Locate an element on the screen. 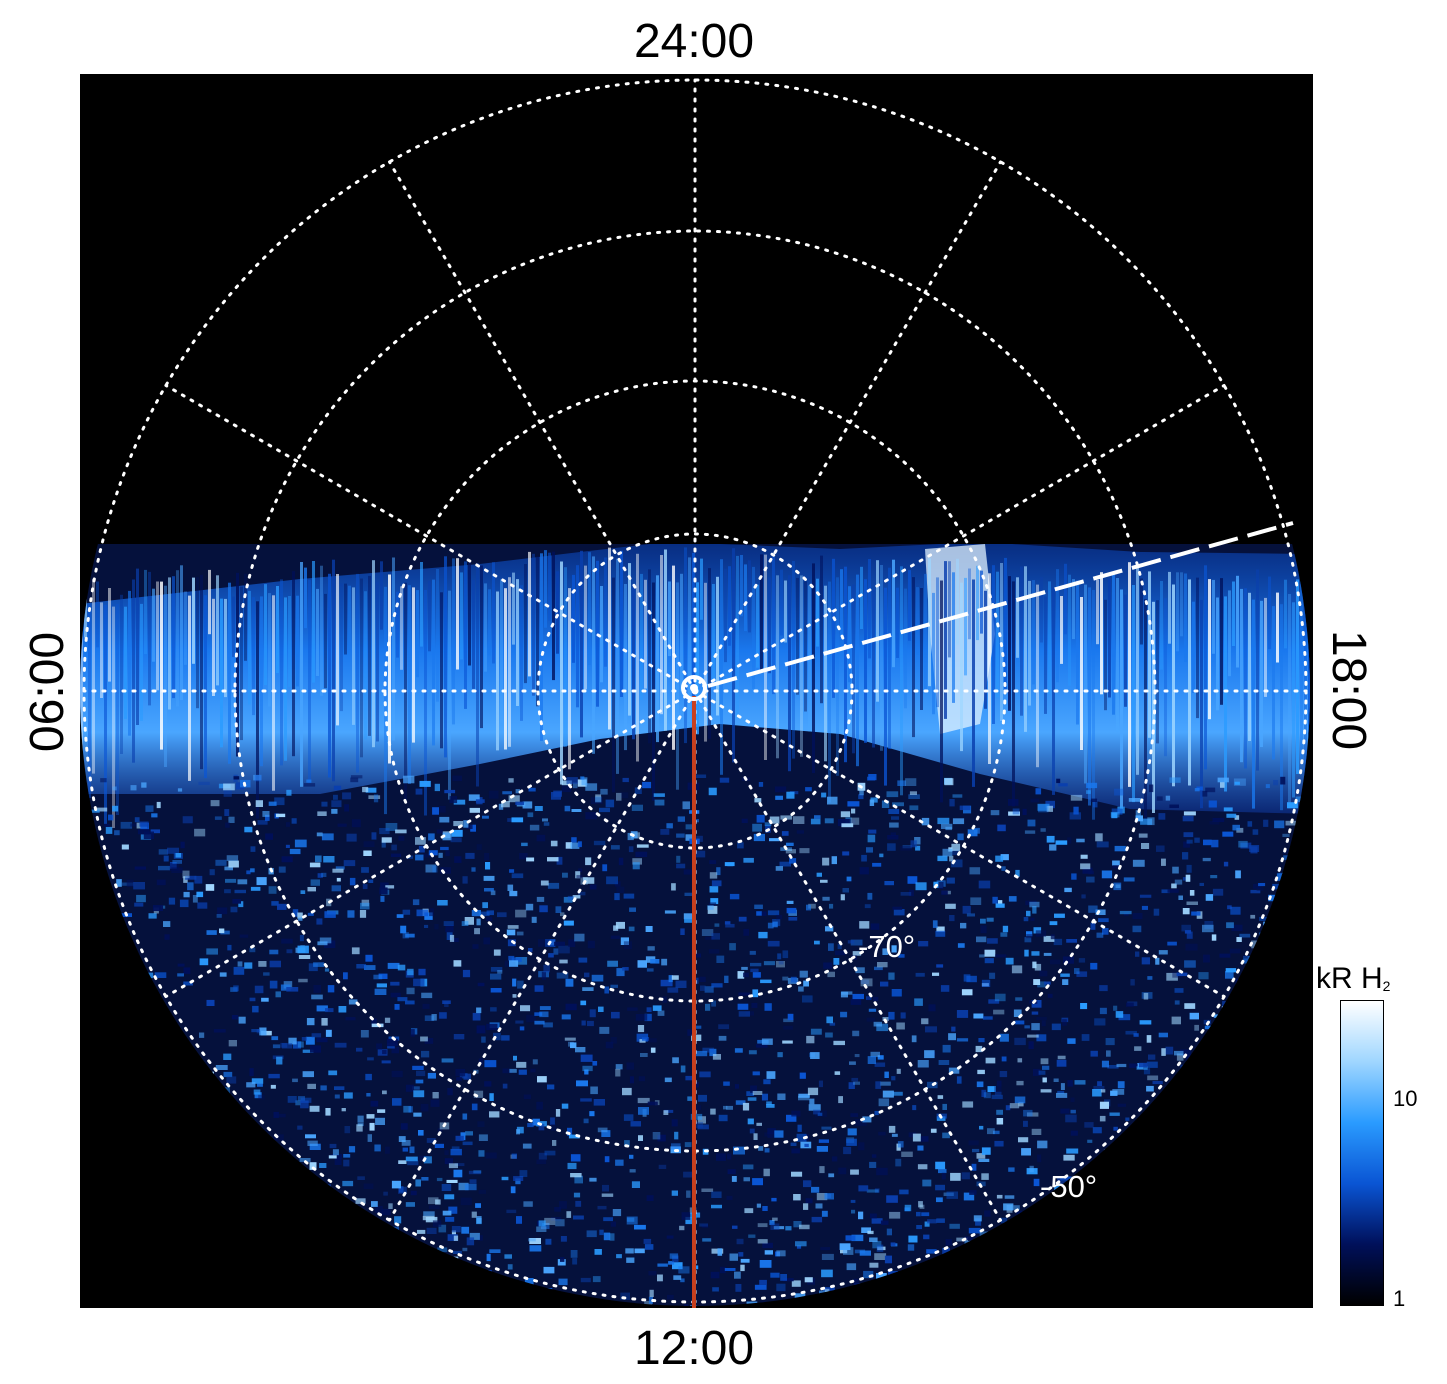 Image resolution: width=1447 pixels, height=1384 pixels. latitude-label-50: -50° is located at coordinates (1068, 1186).